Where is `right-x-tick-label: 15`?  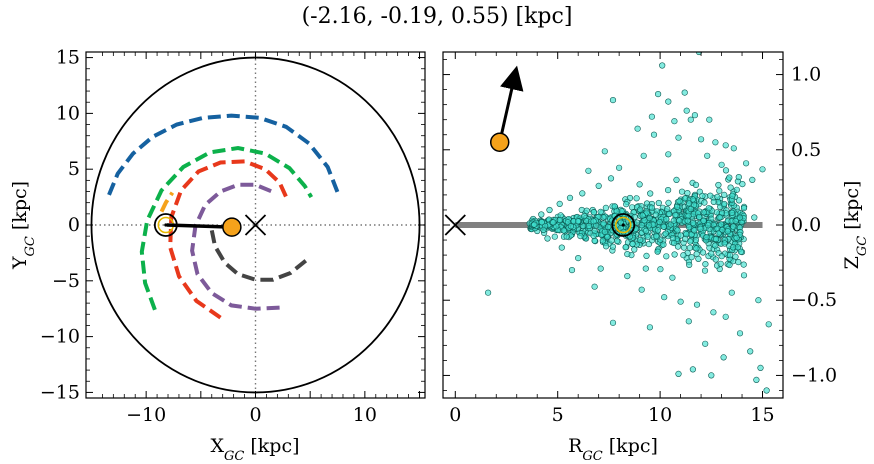 right-x-tick-label: 15 is located at coordinates (762, 415).